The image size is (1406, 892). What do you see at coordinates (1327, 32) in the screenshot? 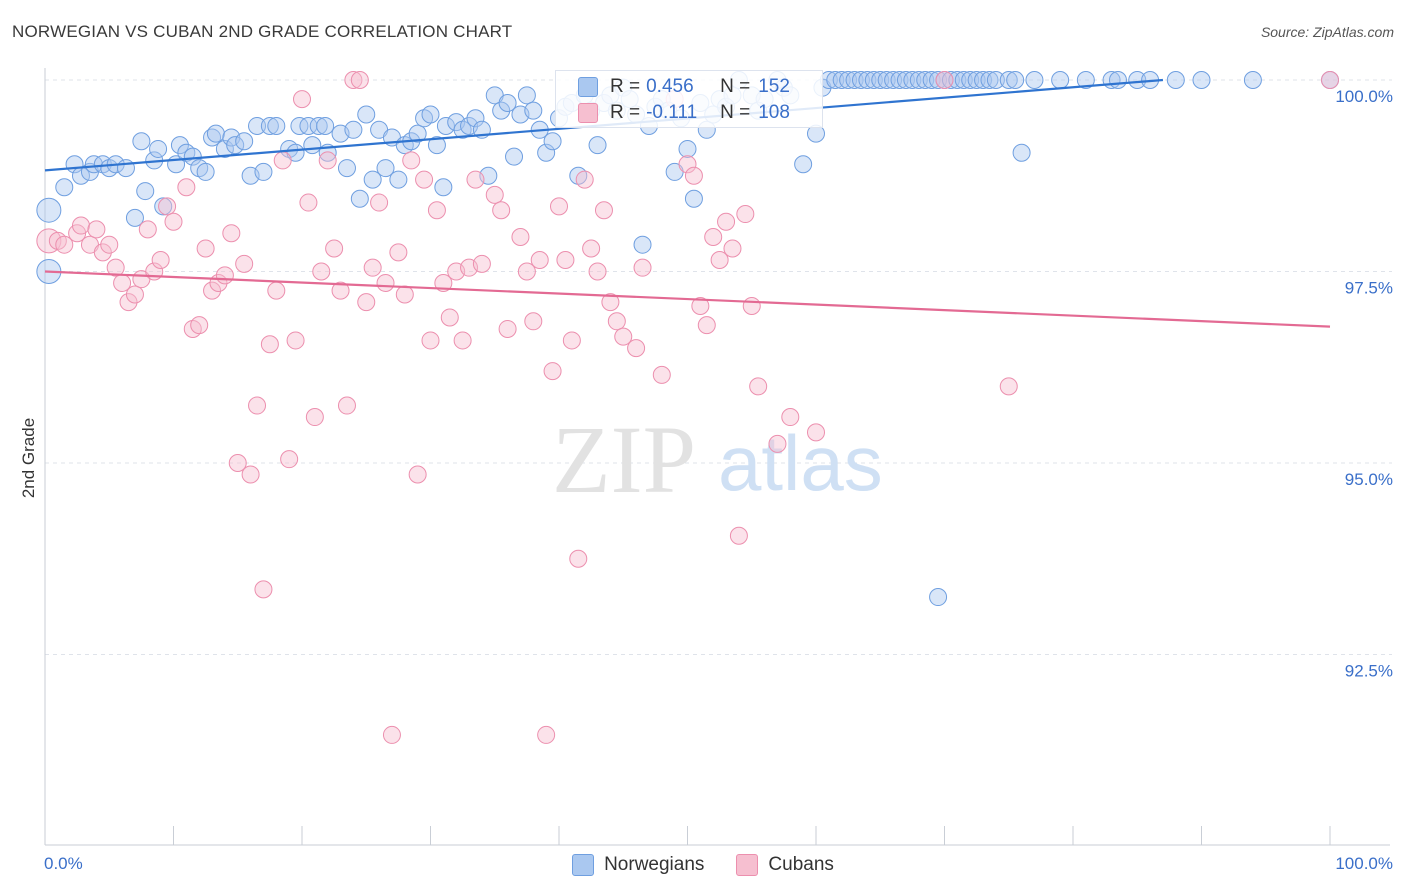
I see `source-credit: Source: ZipAtlas.com` at bounding box center [1327, 32].